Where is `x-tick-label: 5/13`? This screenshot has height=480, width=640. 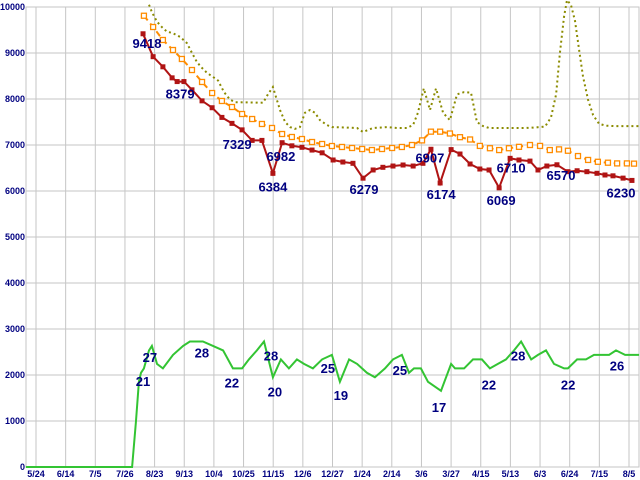
x-tick-label: 5/13 is located at coordinates (511, 474).